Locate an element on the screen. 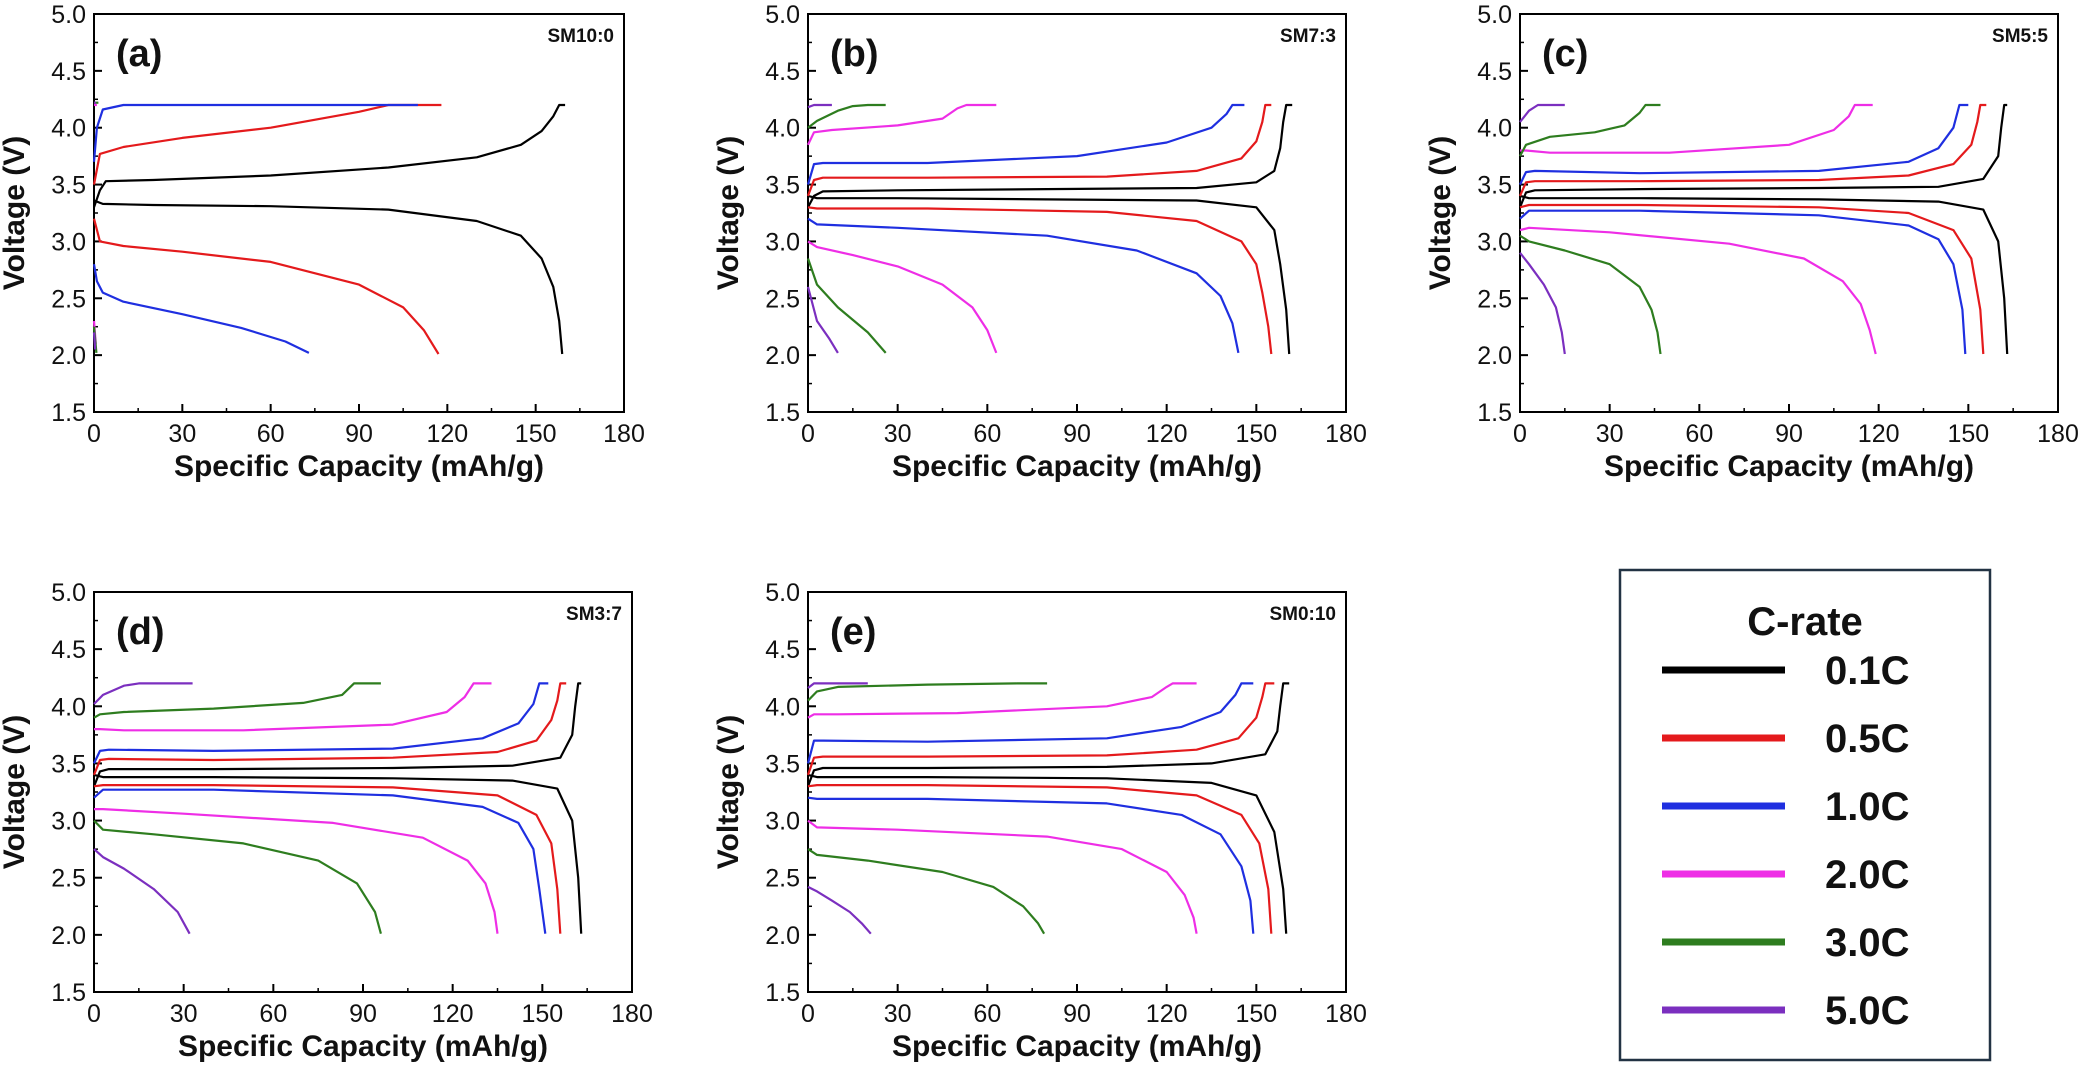 The width and height of the screenshot is (2085, 1072). x-tick-label: 90 is located at coordinates (363, 1014).